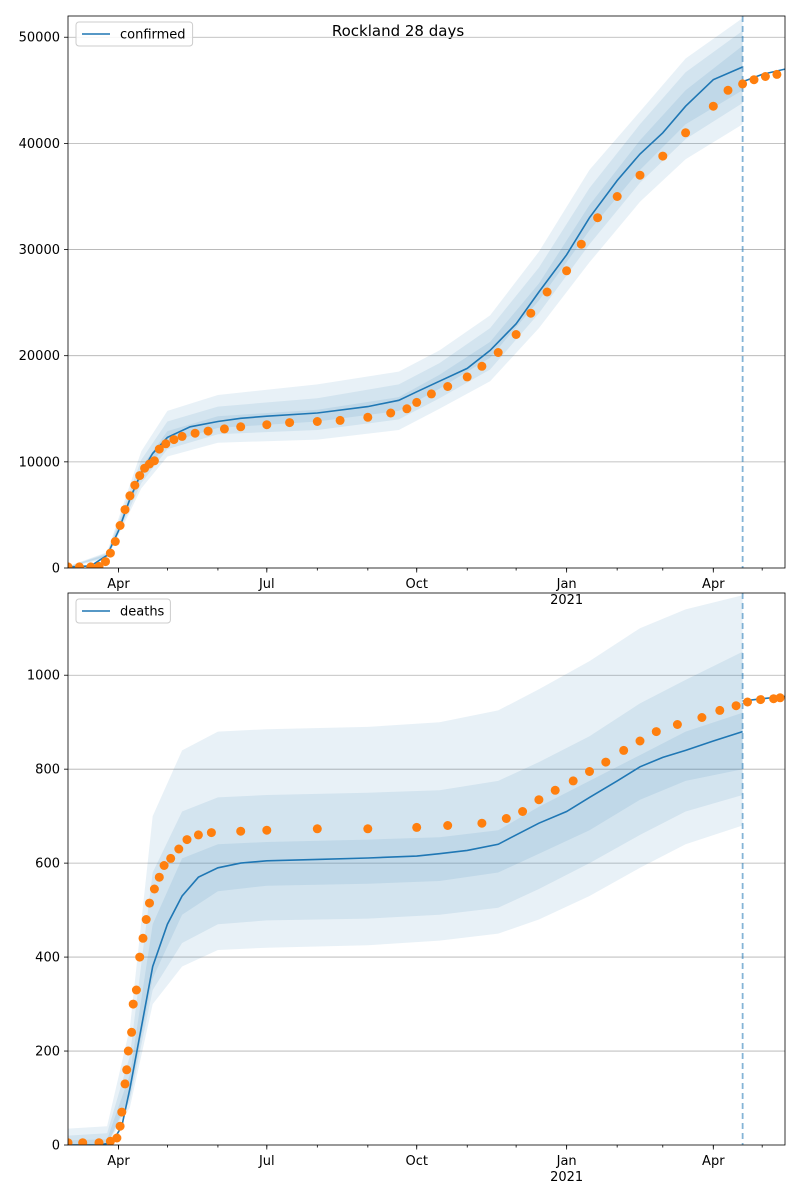  What do you see at coordinates (39, 250) in the screenshot?
I see `y-tick-label: 30000` at bounding box center [39, 250].